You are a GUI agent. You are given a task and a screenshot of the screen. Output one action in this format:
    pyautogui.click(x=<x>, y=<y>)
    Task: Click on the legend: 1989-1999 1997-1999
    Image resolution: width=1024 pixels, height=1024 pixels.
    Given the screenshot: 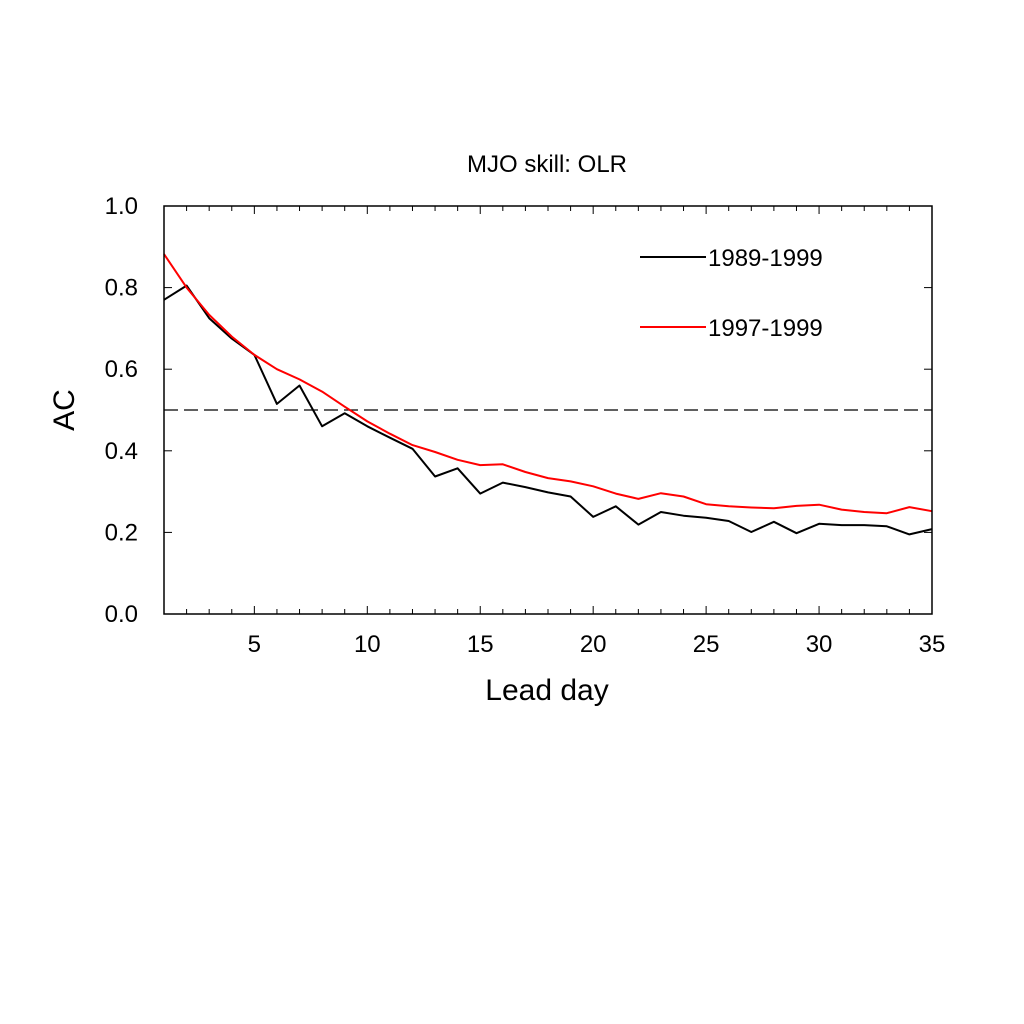 What is the action you would take?
    pyautogui.click(x=731, y=293)
    